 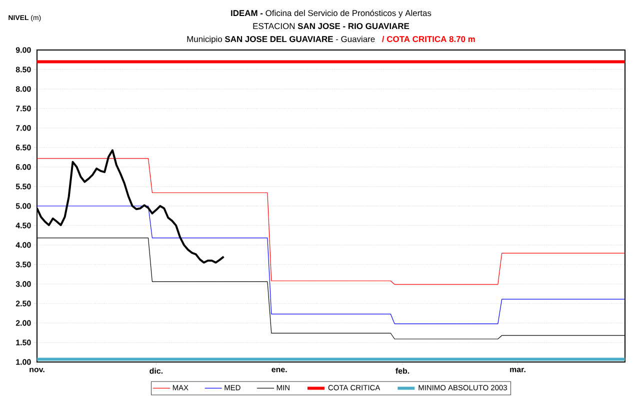 I want to click on chart-title: IDEAM - Oficina del Servicio de Pronósticos y Alertas, so click(x=331, y=14).